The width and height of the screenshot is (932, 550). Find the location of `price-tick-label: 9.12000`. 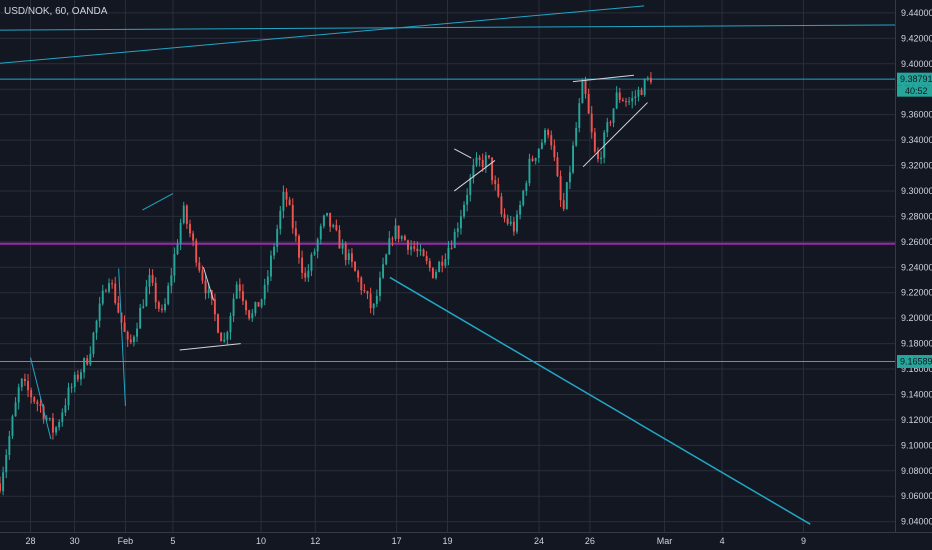

price-tick-label: 9.12000 is located at coordinates (916, 420).